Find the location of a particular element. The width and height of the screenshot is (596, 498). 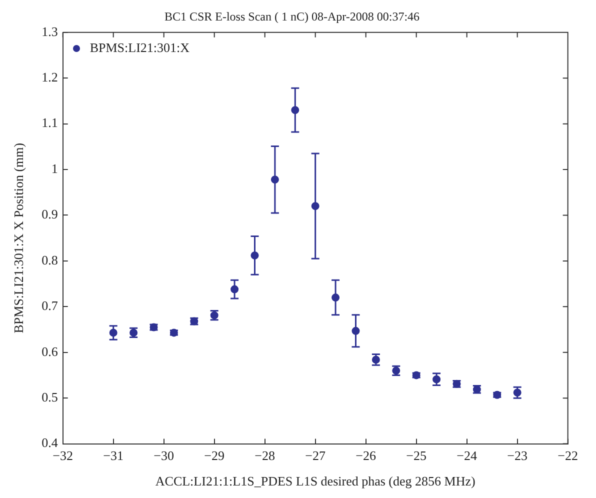

x-tick-label: −26 is located at coordinates (366, 456).